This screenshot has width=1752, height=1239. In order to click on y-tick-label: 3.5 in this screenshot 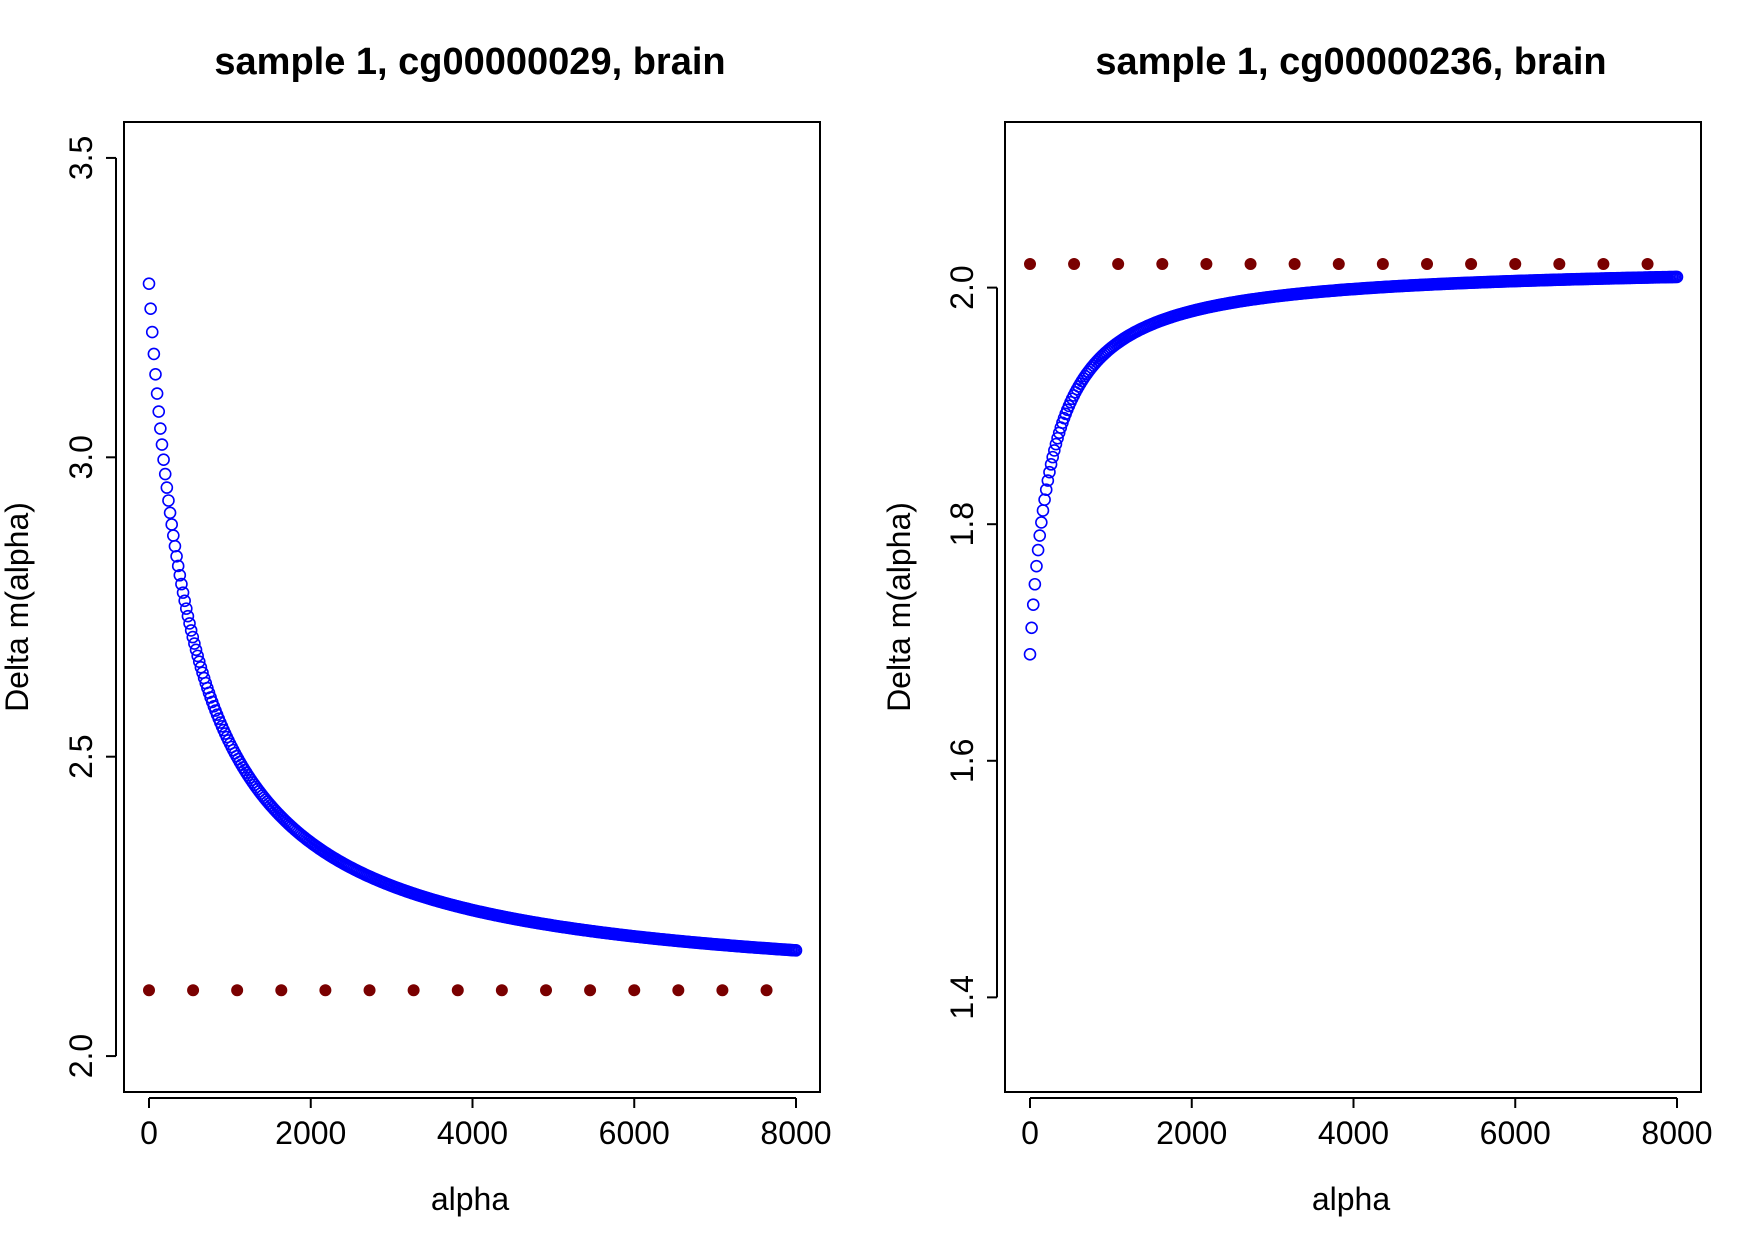, I will do `click(81, 158)`.